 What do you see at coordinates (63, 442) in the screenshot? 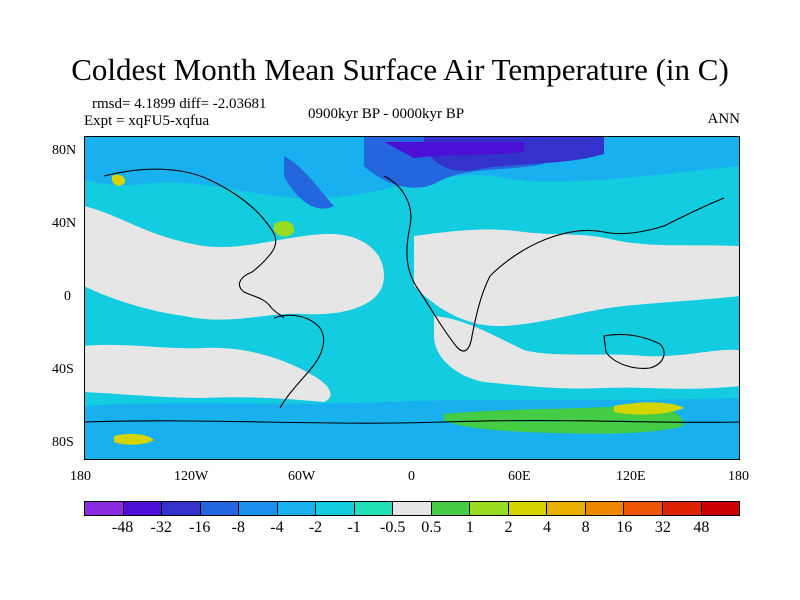
I see `lat-label-80s: 80S` at bounding box center [63, 442].